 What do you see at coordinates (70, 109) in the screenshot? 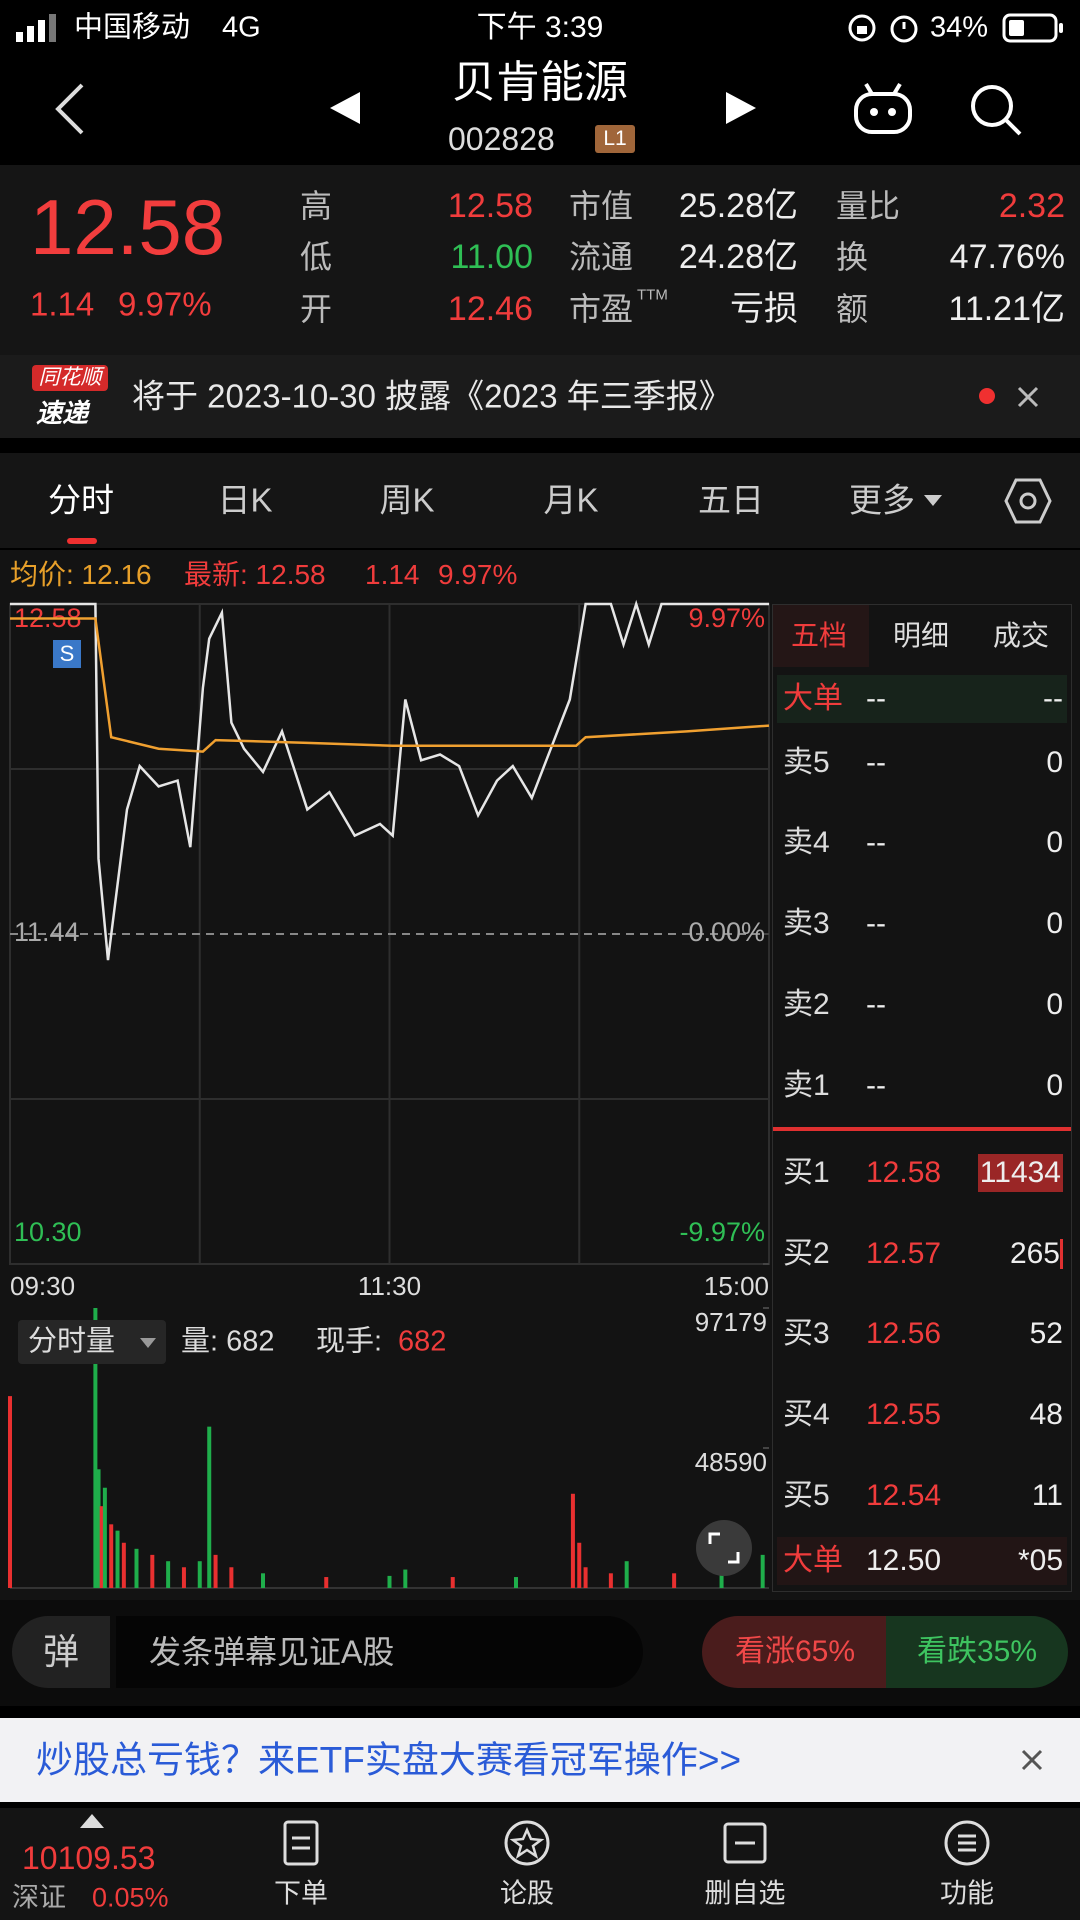
I see `back-button` at bounding box center [70, 109].